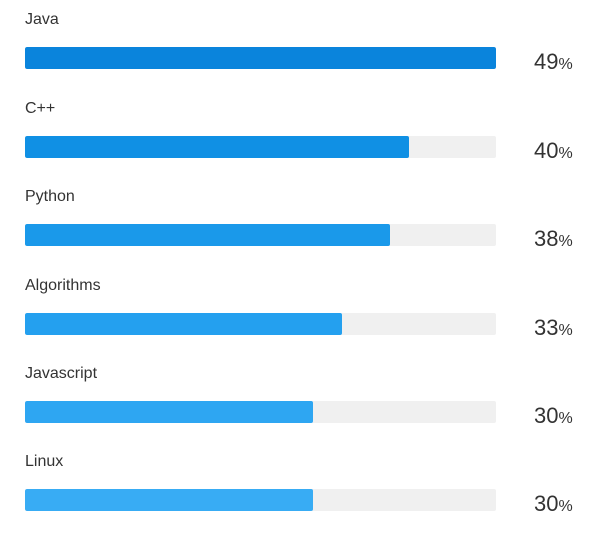 This screenshot has height=540, width=600. Describe the element at coordinates (63, 285) in the screenshot. I see `category-label: Algorithms` at that location.